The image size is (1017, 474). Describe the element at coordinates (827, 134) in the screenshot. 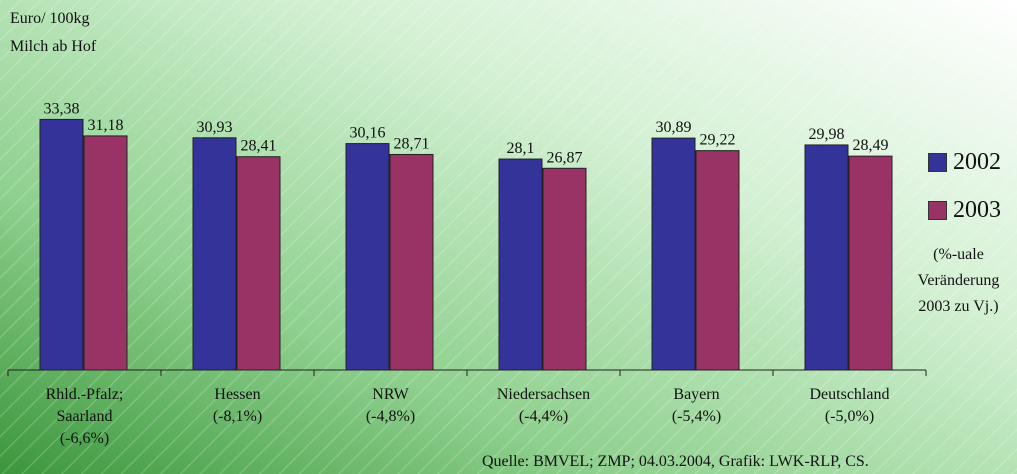

I see `data-label-2002-5: 29,98` at that location.